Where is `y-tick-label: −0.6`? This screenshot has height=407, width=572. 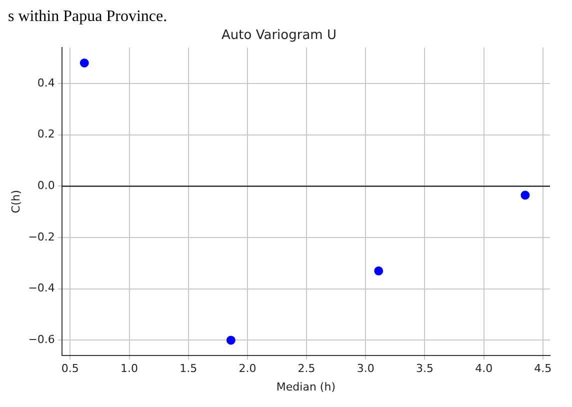 y-tick-label: −0.6 is located at coordinates (41, 339).